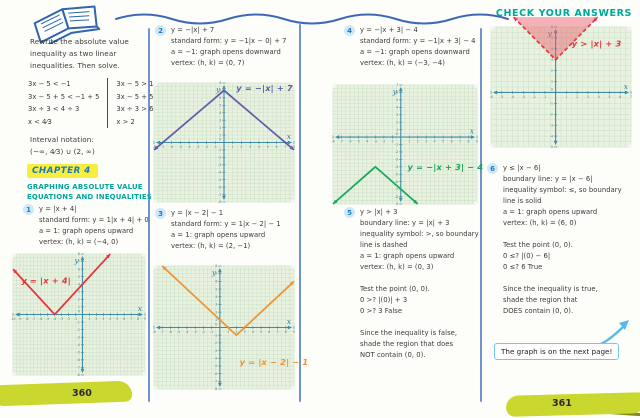 The width and height of the screenshot is (640, 418). I want to click on svg-text: -10, so click(12, 319).